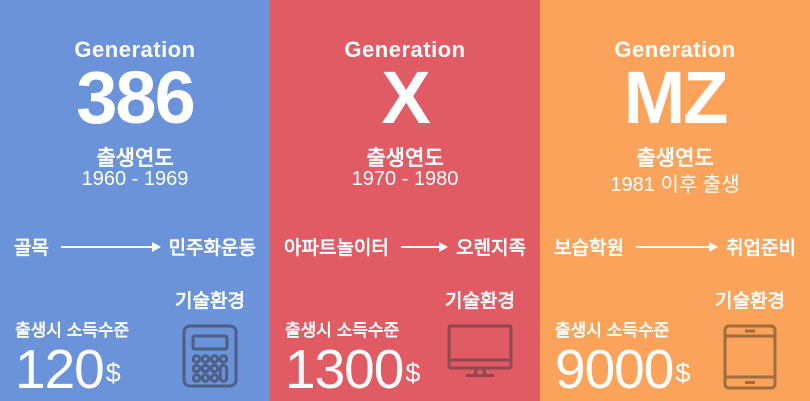  I want to click on birth-year-range: 1960 - 1969, so click(135, 179).